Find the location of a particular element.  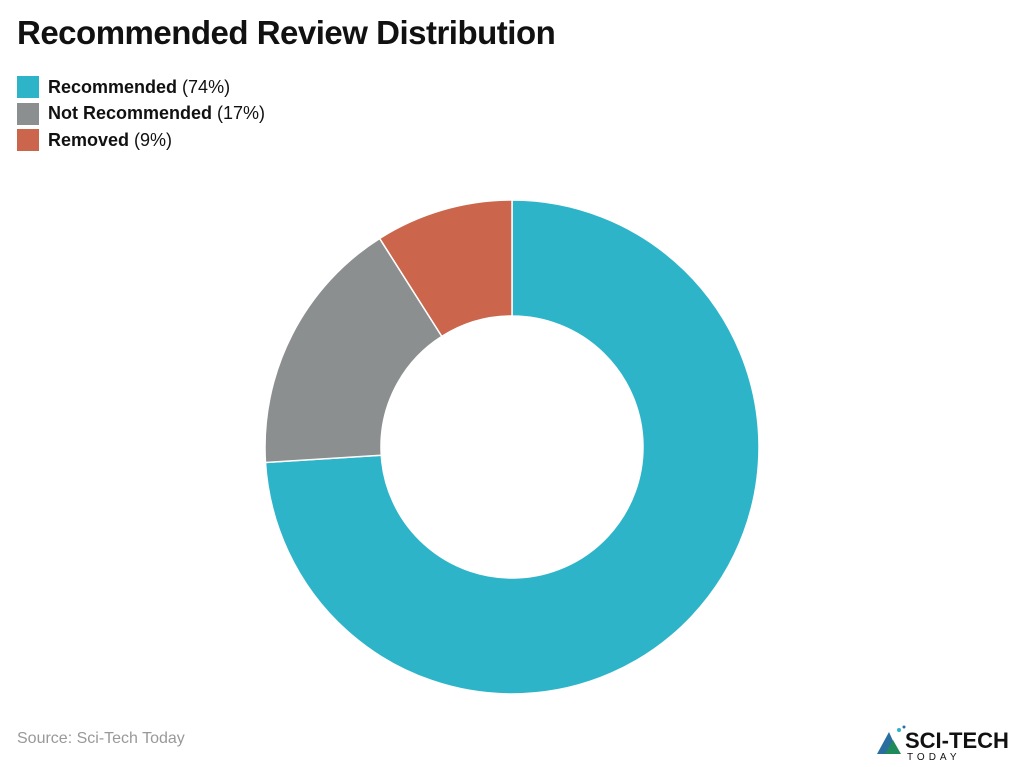

legend-percent: (17%) is located at coordinates (241, 113).